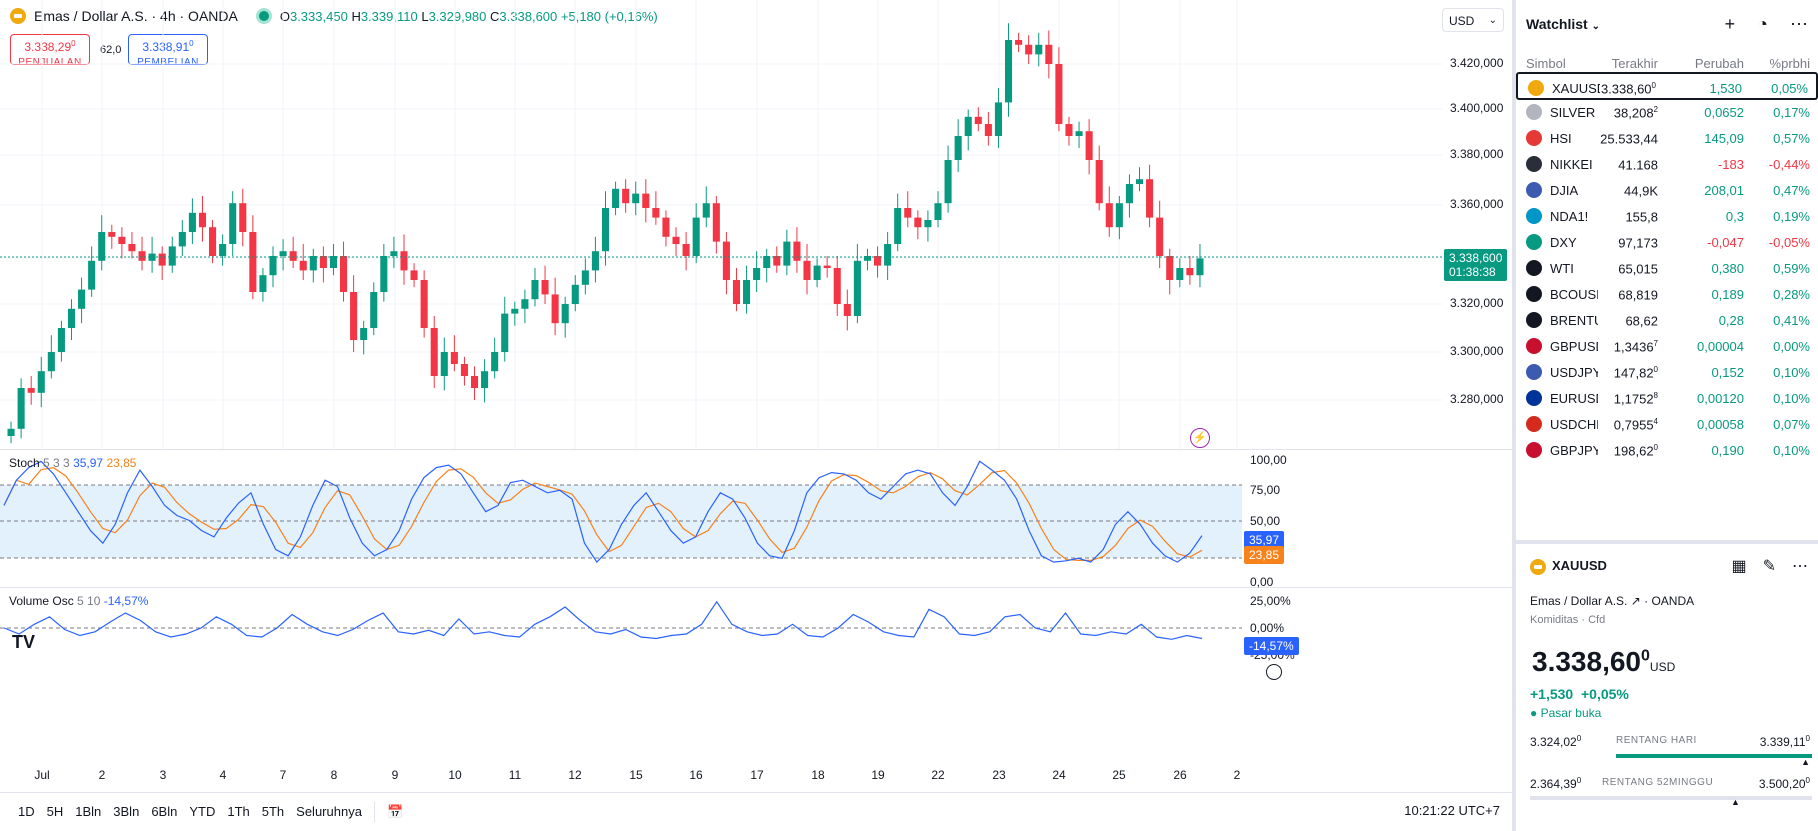 The image size is (1818, 831). I want to click on timeframe-1d: 1D, so click(26, 811).